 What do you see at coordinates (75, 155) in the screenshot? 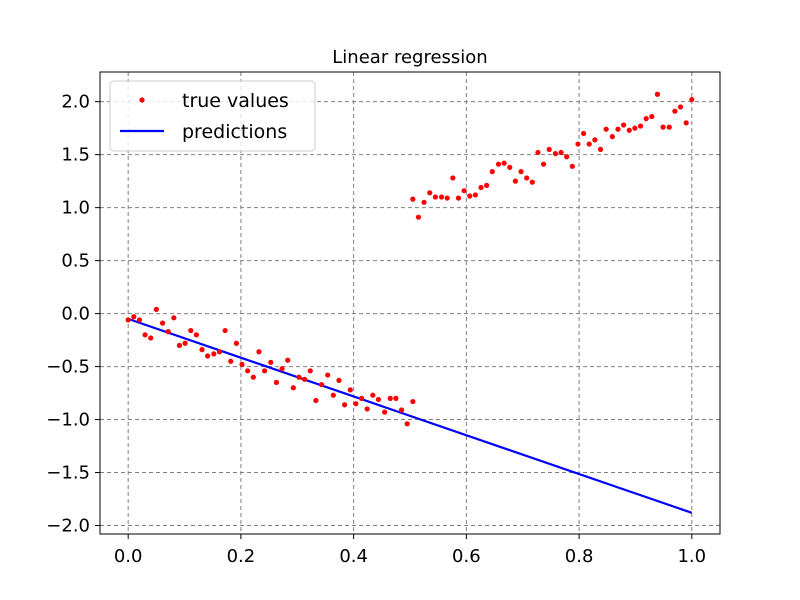
I see `y-tick-label: 1.5` at bounding box center [75, 155].